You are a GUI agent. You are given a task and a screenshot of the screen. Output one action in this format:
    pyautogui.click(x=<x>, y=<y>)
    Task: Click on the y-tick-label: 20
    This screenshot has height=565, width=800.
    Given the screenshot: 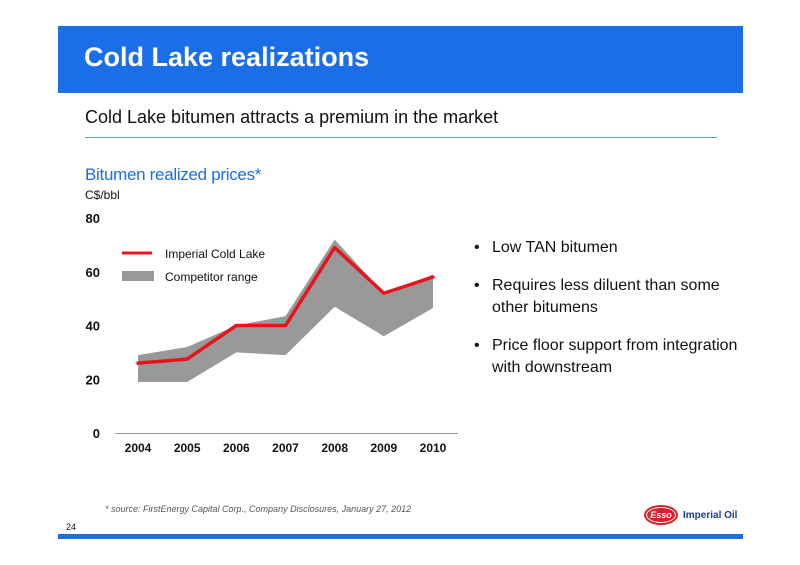 What is the action you would take?
    pyautogui.click(x=93, y=379)
    